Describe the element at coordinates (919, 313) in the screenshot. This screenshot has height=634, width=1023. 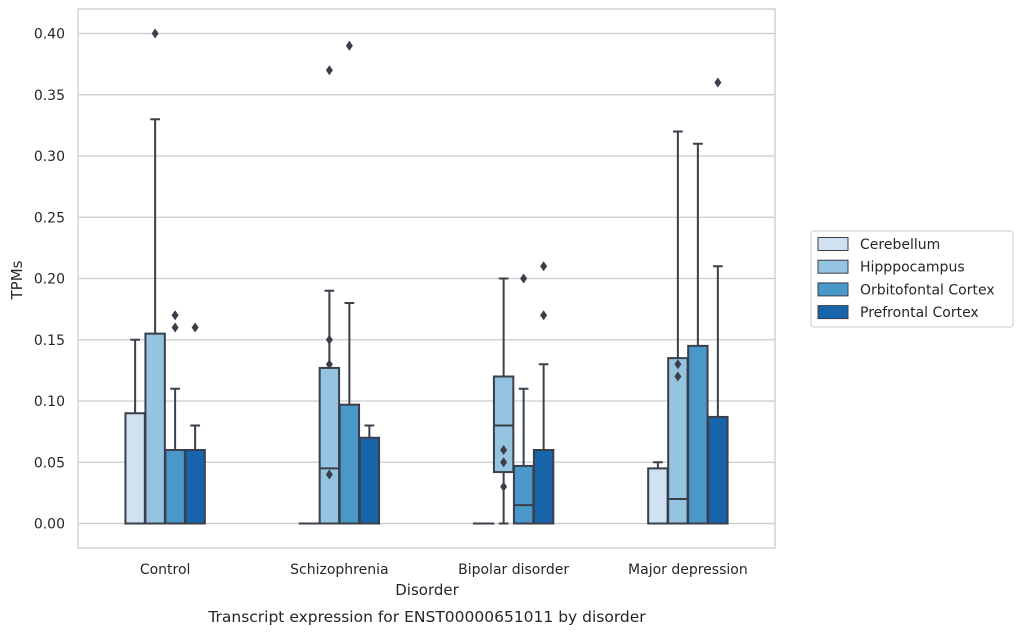
I see `legend-label: Prefrontal Cortex` at that location.